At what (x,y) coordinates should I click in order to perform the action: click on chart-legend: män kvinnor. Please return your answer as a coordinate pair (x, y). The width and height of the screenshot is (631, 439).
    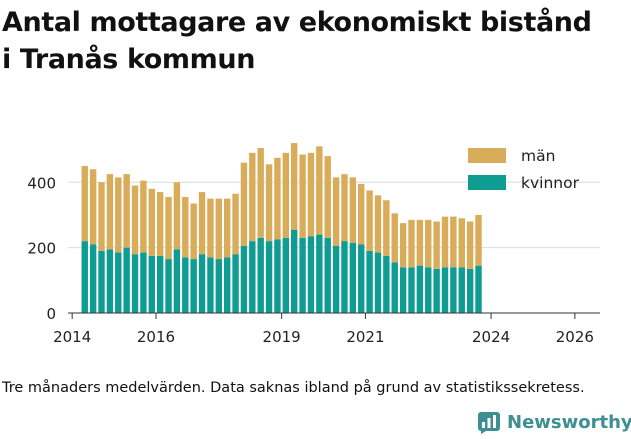
    Looking at the image, I should click on (524, 169).